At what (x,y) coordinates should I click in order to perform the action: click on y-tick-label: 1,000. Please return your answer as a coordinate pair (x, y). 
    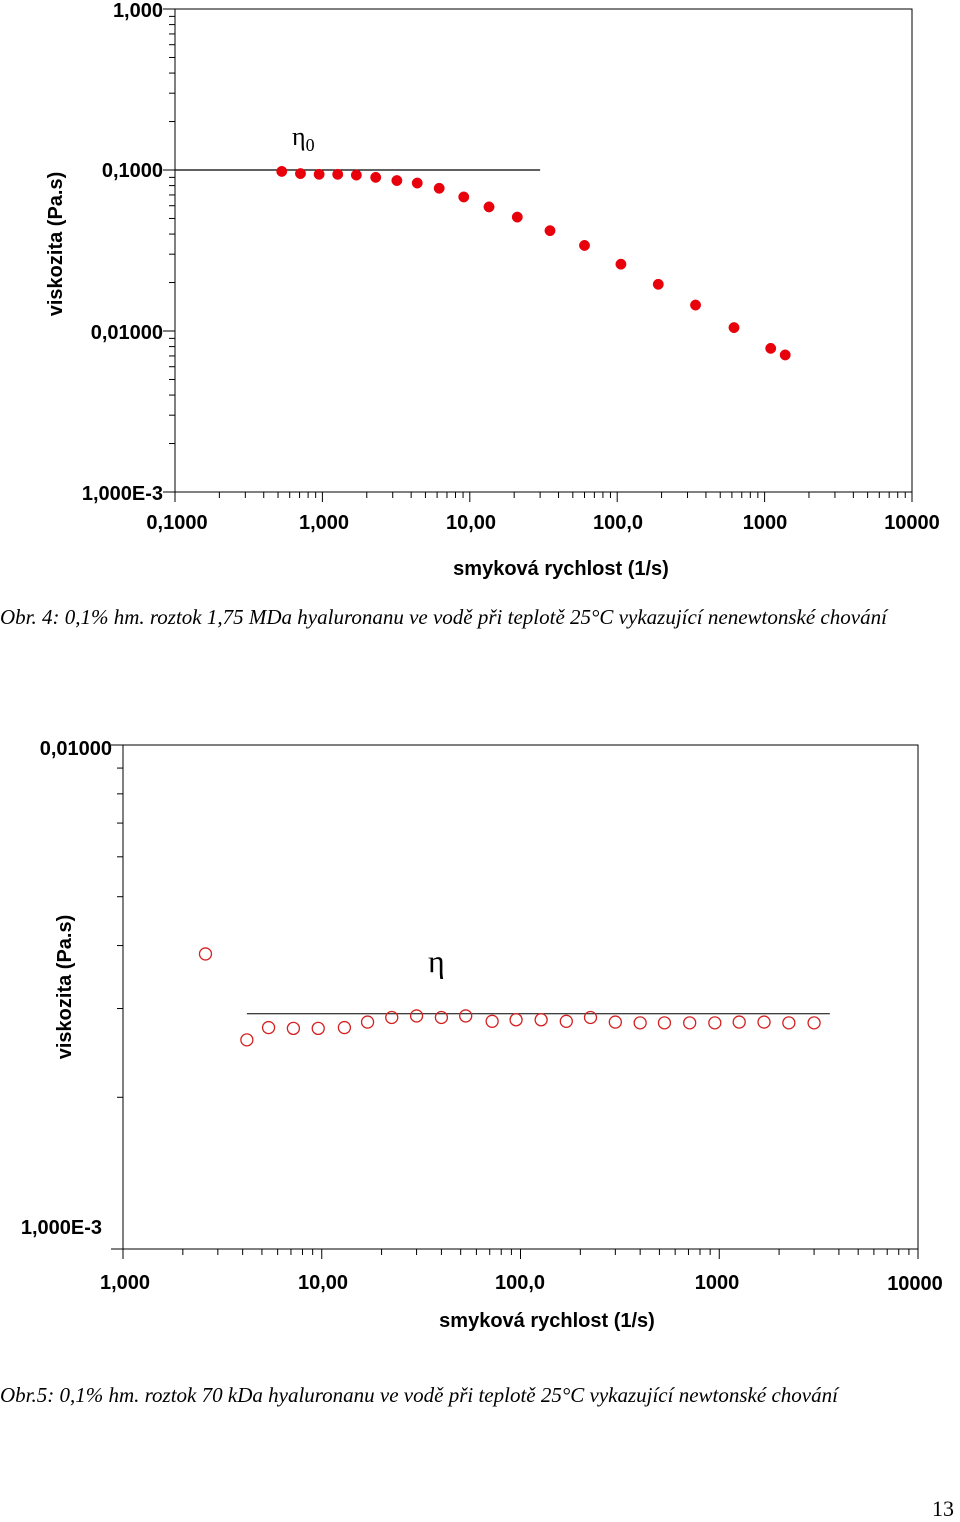
    Looking at the image, I should click on (138, 11).